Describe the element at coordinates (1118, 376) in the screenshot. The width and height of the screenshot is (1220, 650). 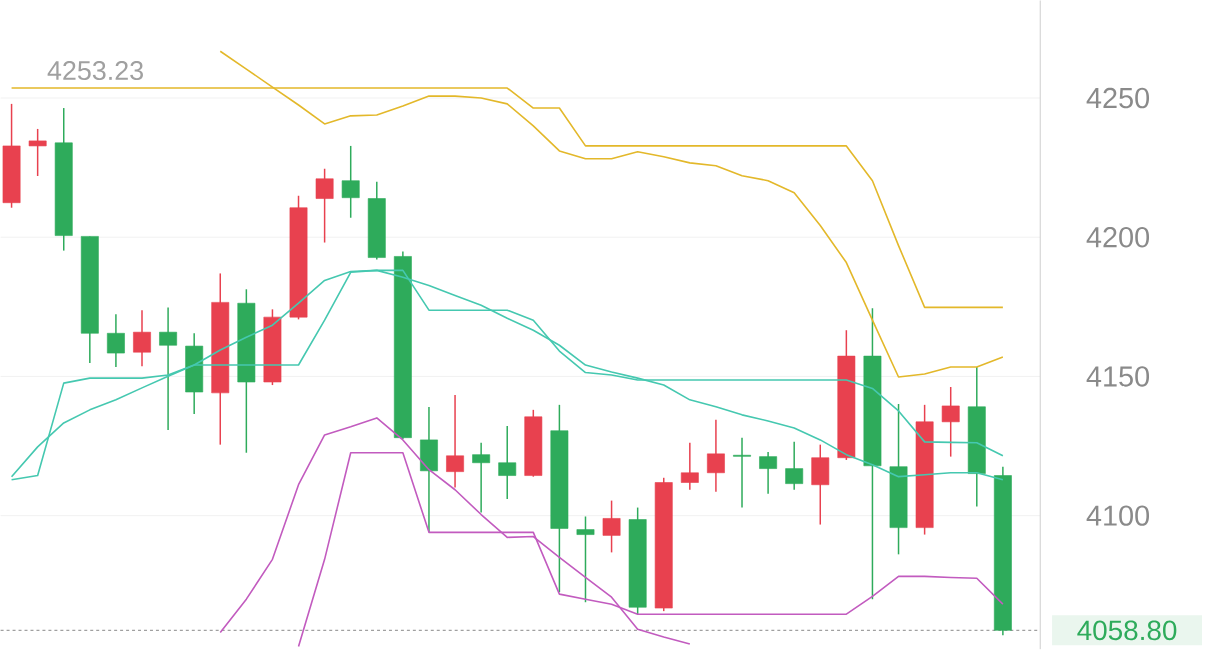
I see `y-tick-label: 4150` at that location.